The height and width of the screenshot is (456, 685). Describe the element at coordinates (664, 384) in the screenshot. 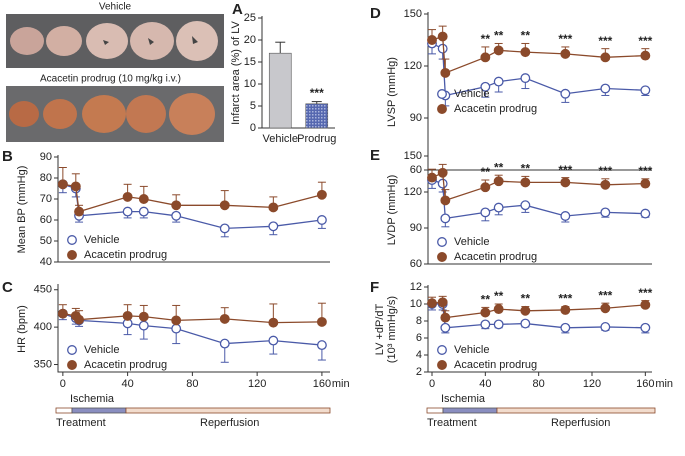

I see `x-axis-label: min` at that location.